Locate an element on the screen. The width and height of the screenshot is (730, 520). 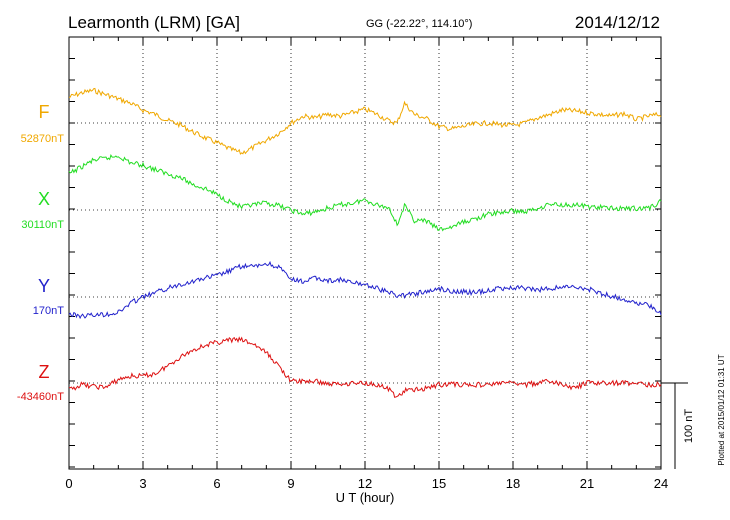
baseline-value-x: 30110nT is located at coordinates (42, 225).